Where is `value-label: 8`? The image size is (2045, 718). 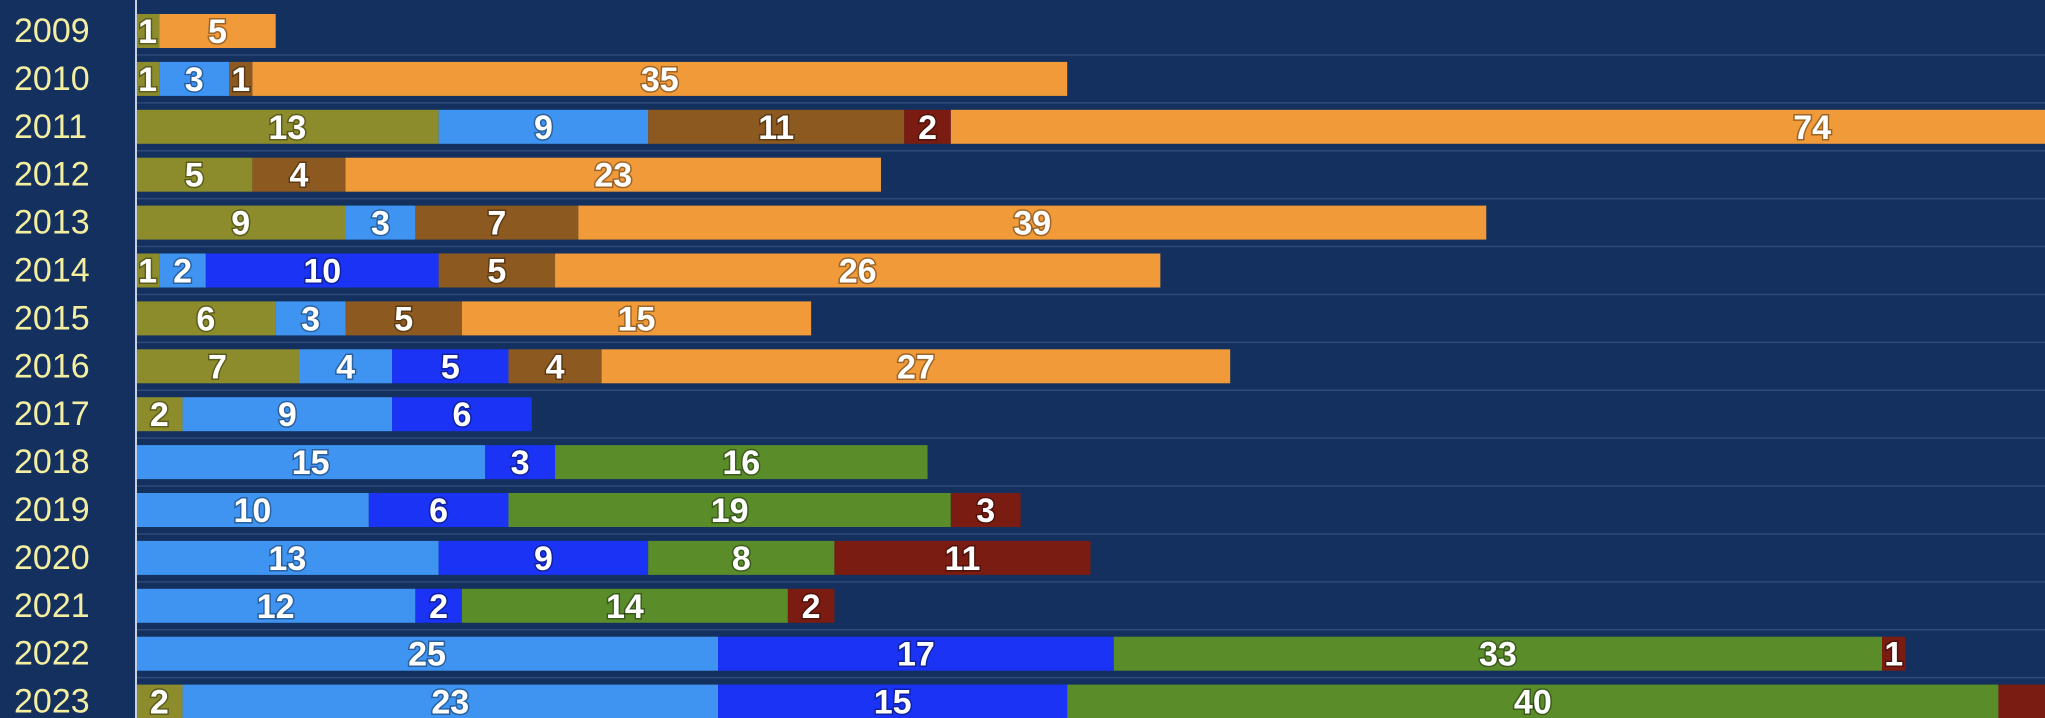
value-label: 8 is located at coordinates (741, 559).